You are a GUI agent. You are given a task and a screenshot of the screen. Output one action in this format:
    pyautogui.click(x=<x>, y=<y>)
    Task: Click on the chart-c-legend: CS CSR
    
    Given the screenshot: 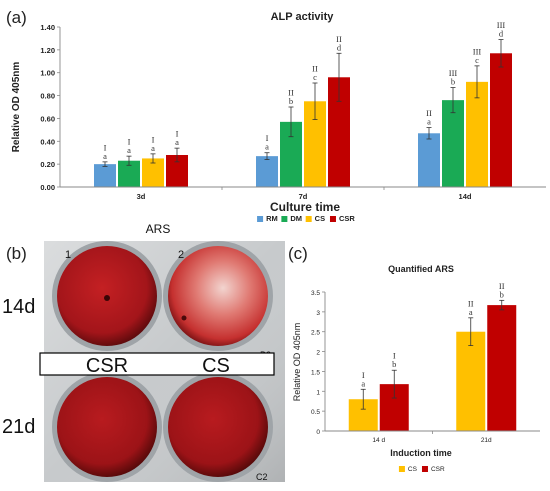 What is the action you would take?
    pyautogui.click(x=421, y=469)
    